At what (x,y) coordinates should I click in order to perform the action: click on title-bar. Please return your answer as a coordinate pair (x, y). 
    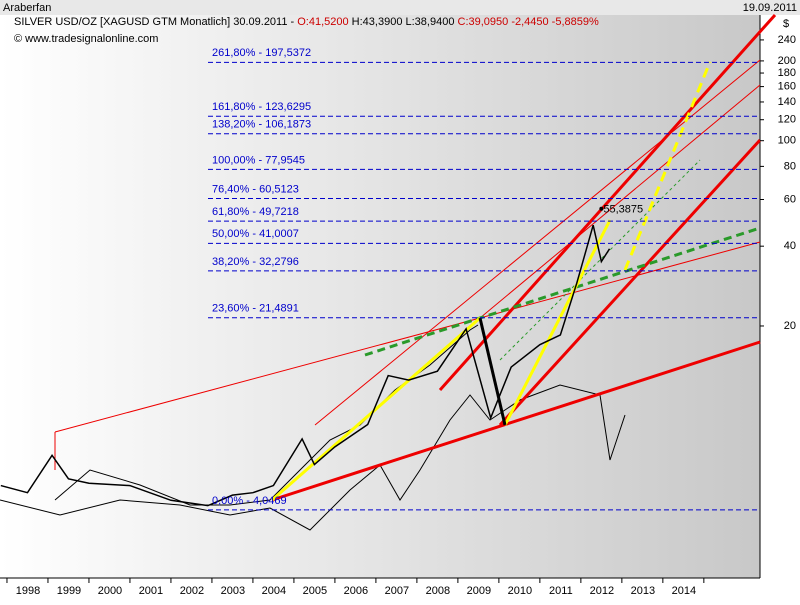
    Looking at the image, I should click on (400, 7).